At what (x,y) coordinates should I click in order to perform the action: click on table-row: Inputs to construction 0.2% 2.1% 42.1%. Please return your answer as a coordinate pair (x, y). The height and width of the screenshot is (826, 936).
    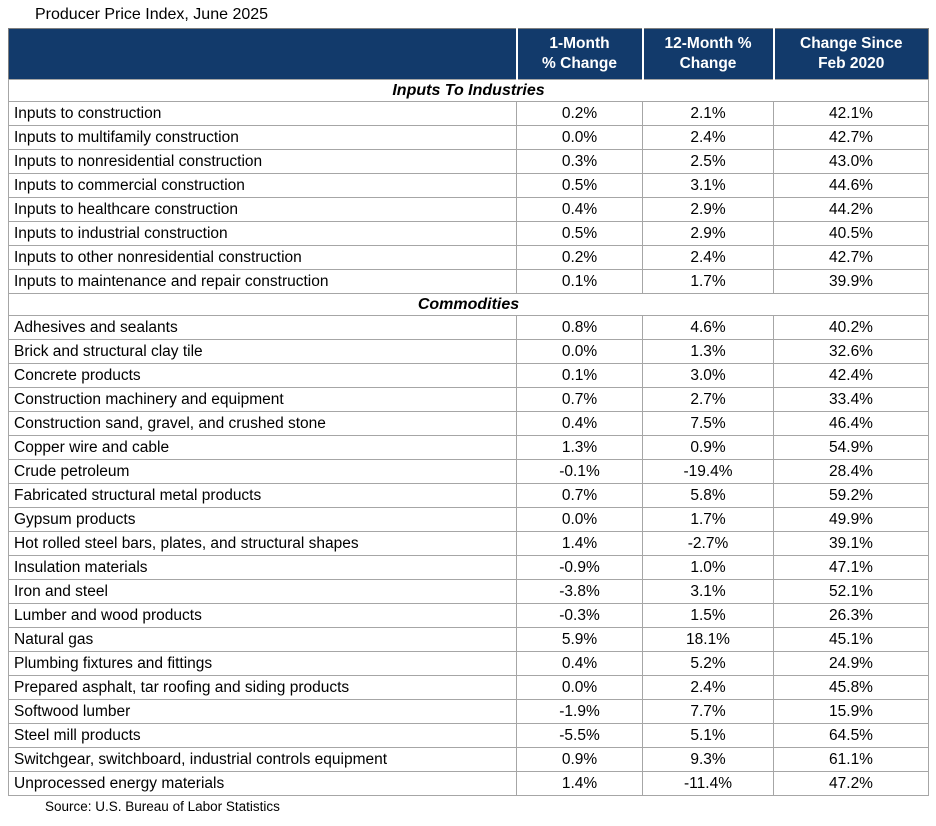
    Looking at the image, I should click on (468, 113).